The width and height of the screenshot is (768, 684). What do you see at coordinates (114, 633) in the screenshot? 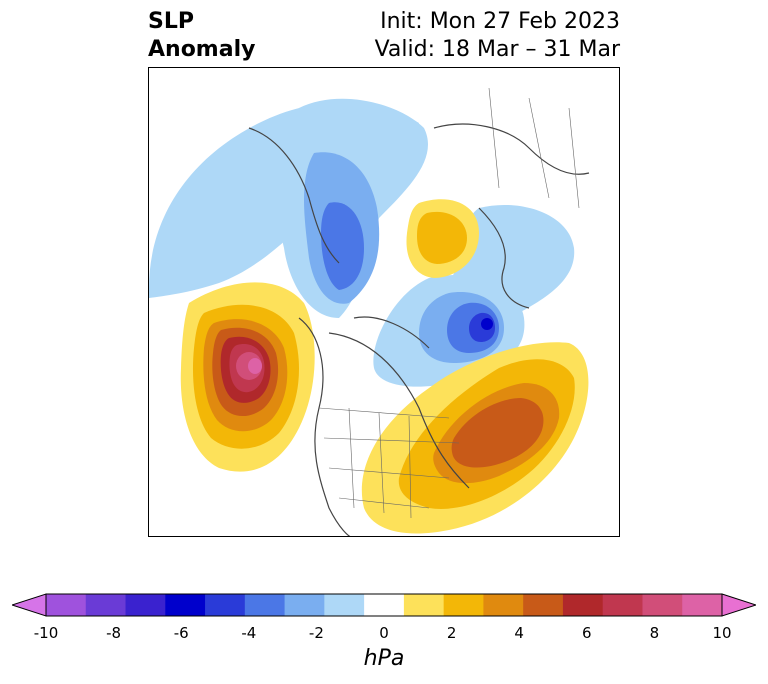
I see `colorbar-tick-label: -8` at bounding box center [114, 633].